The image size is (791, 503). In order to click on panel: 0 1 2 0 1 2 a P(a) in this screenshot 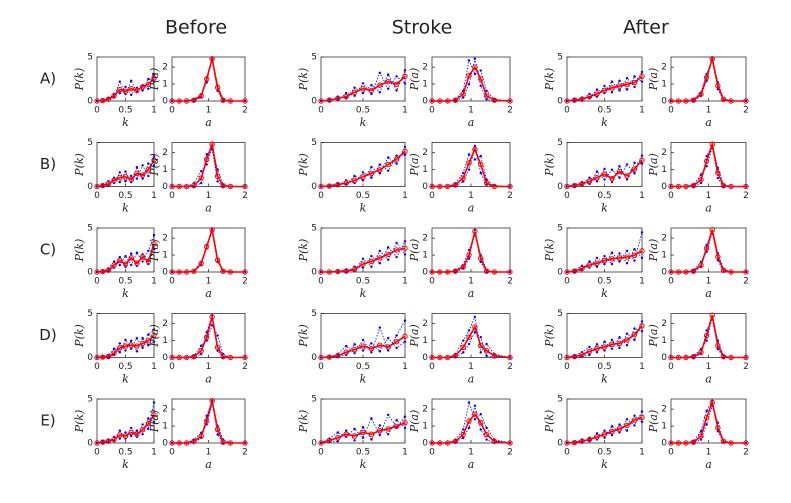, I will do `click(698, 349)`.